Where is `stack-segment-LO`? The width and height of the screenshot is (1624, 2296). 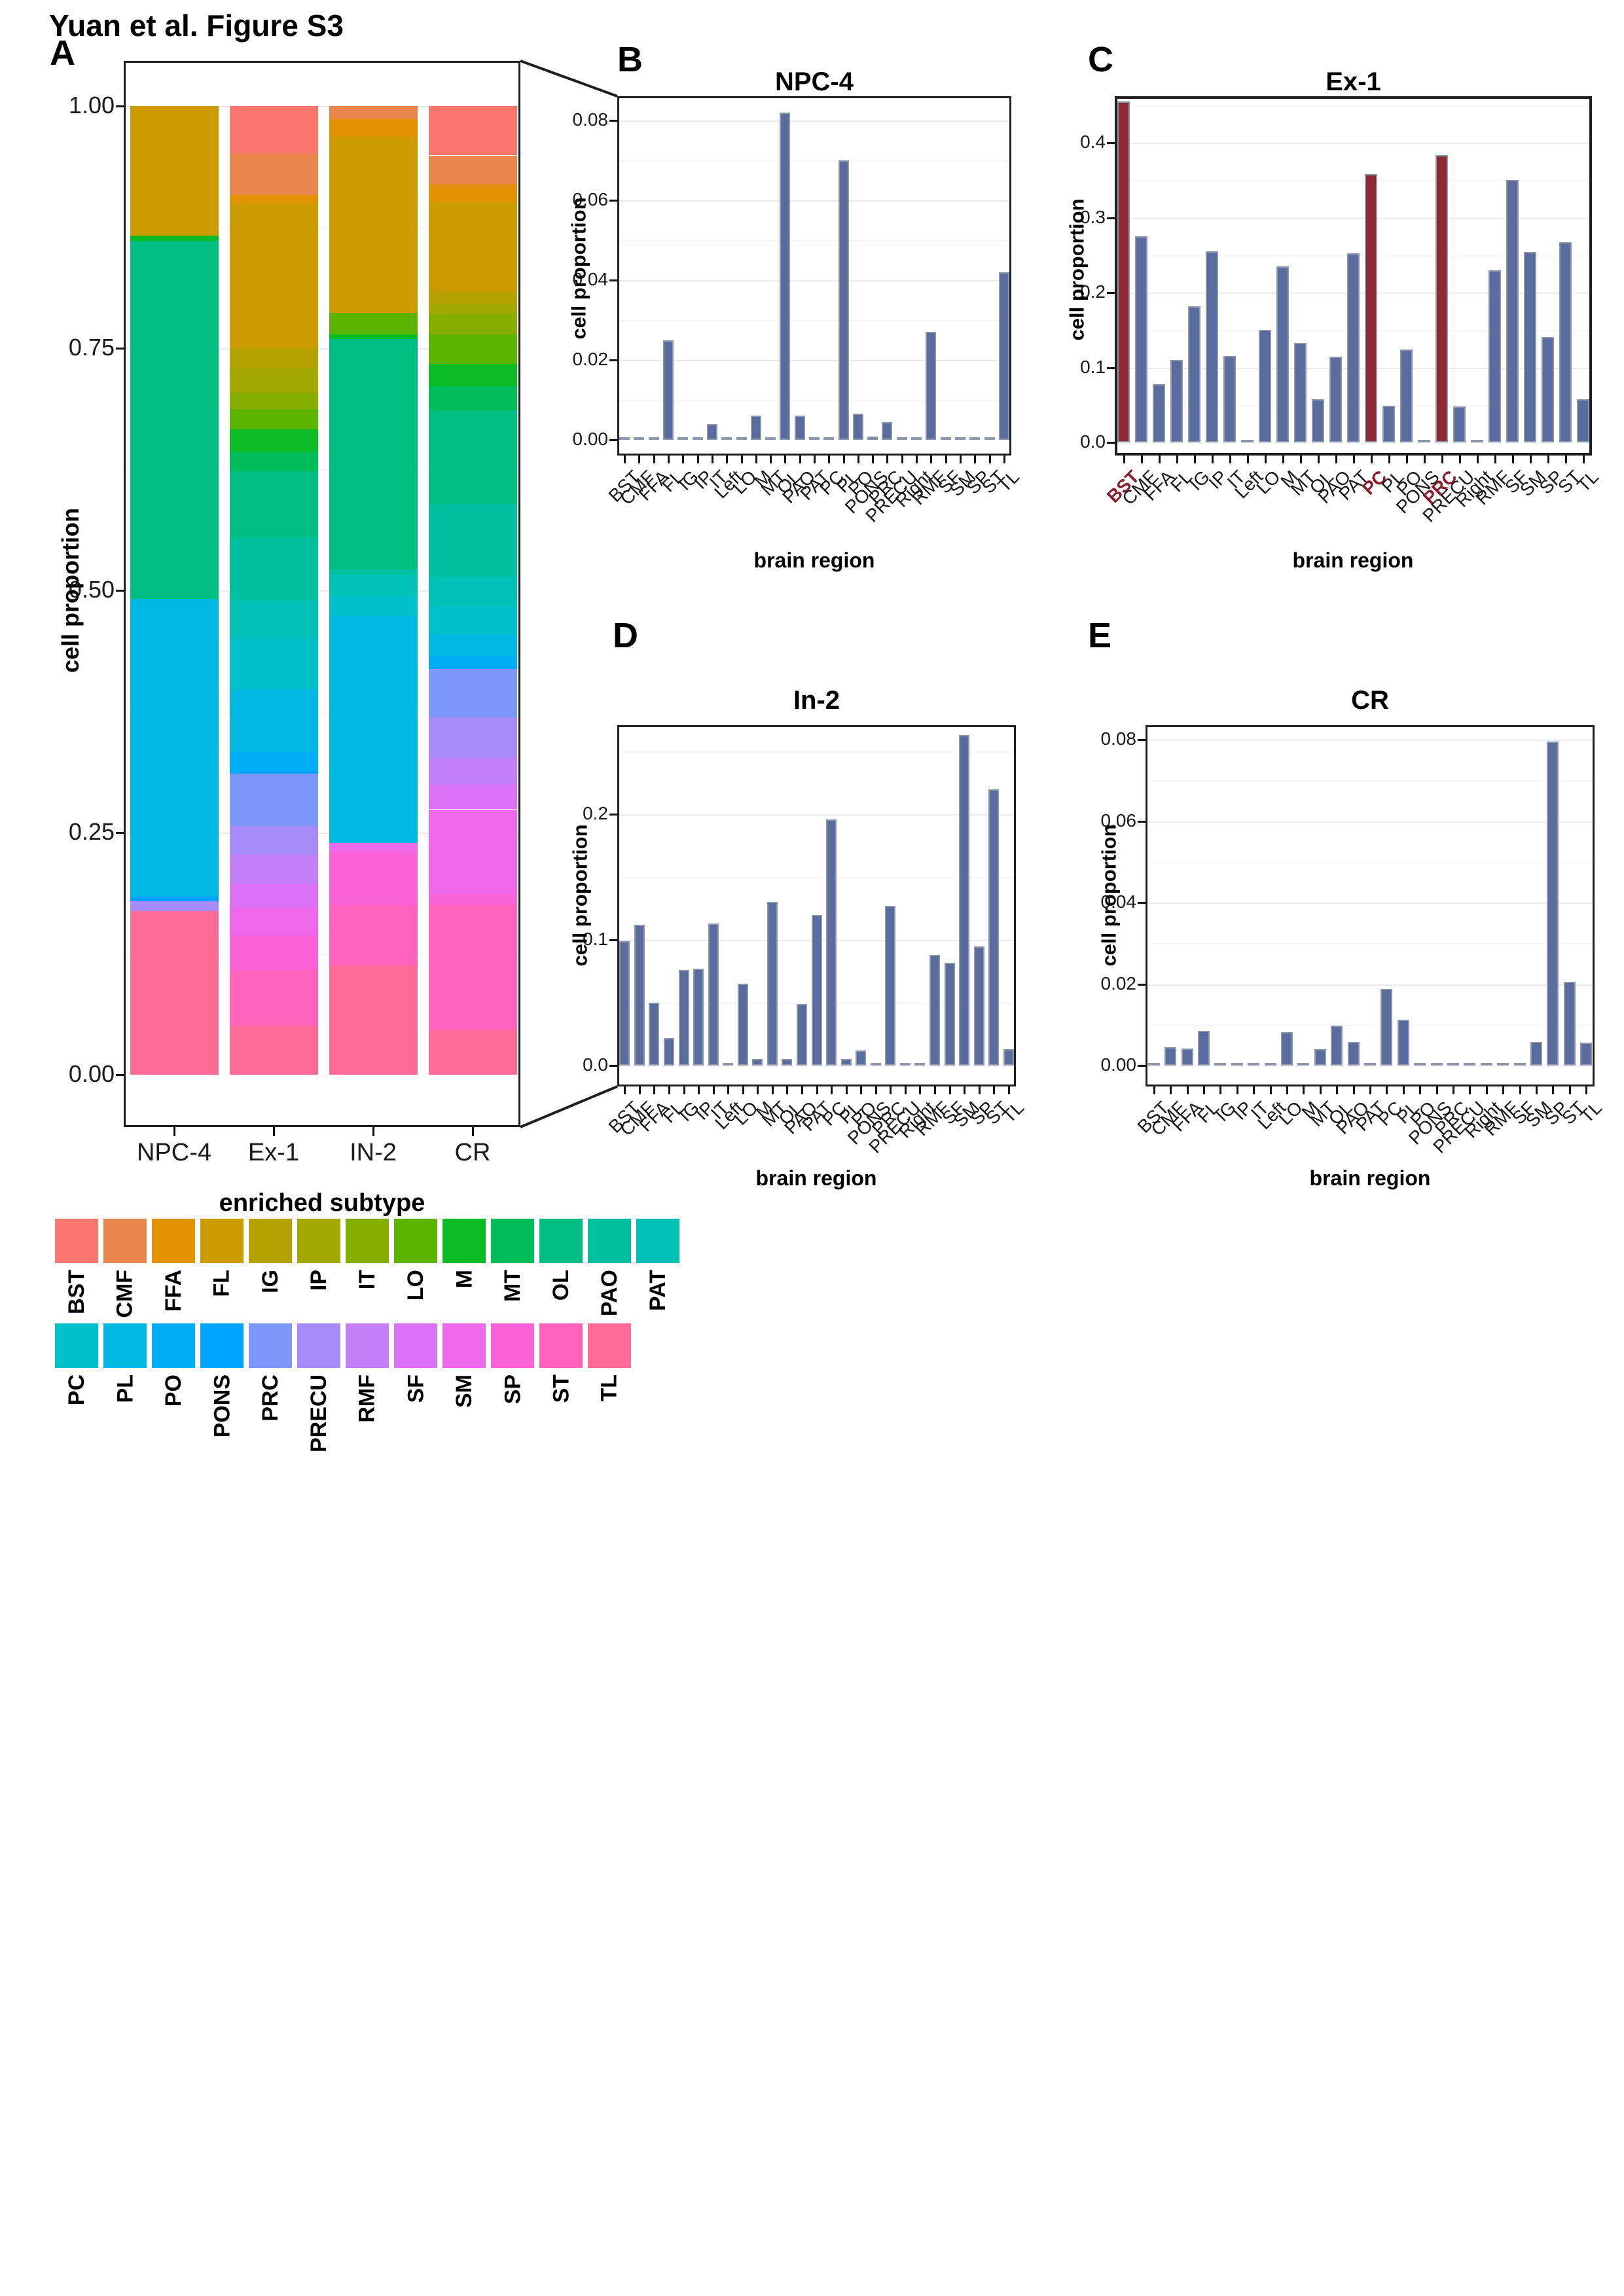 stack-segment-LO is located at coordinates (472, 349).